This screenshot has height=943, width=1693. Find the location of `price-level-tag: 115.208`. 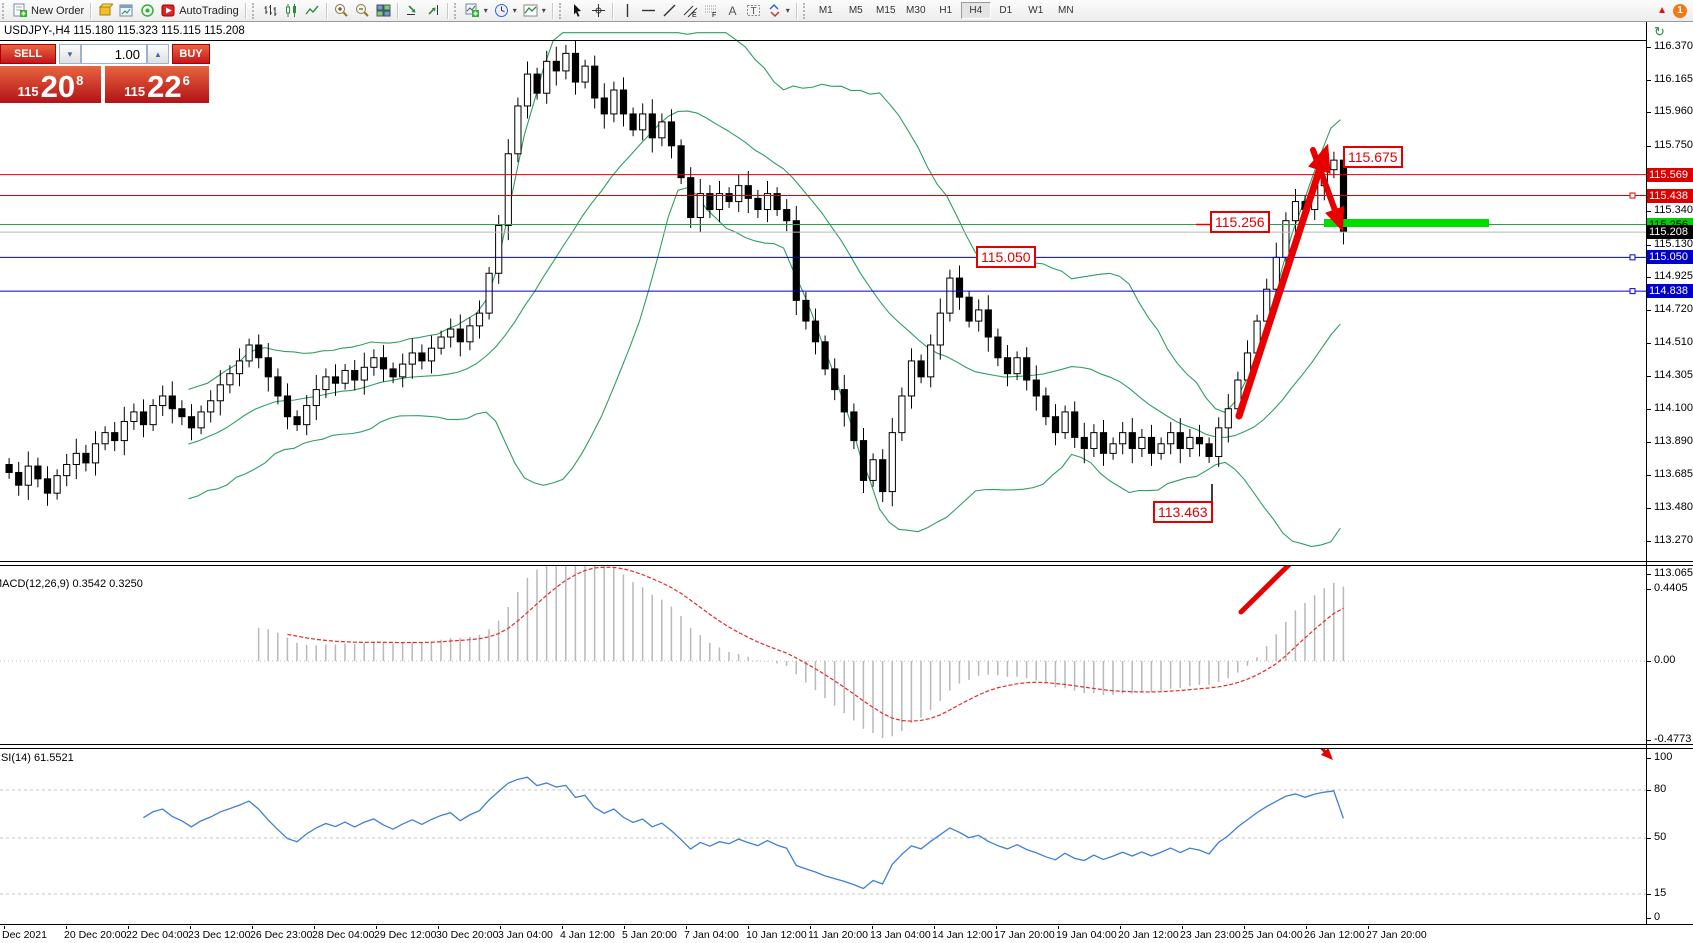

price-level-tag: 115.208 is located at coordinates (1670, 232).